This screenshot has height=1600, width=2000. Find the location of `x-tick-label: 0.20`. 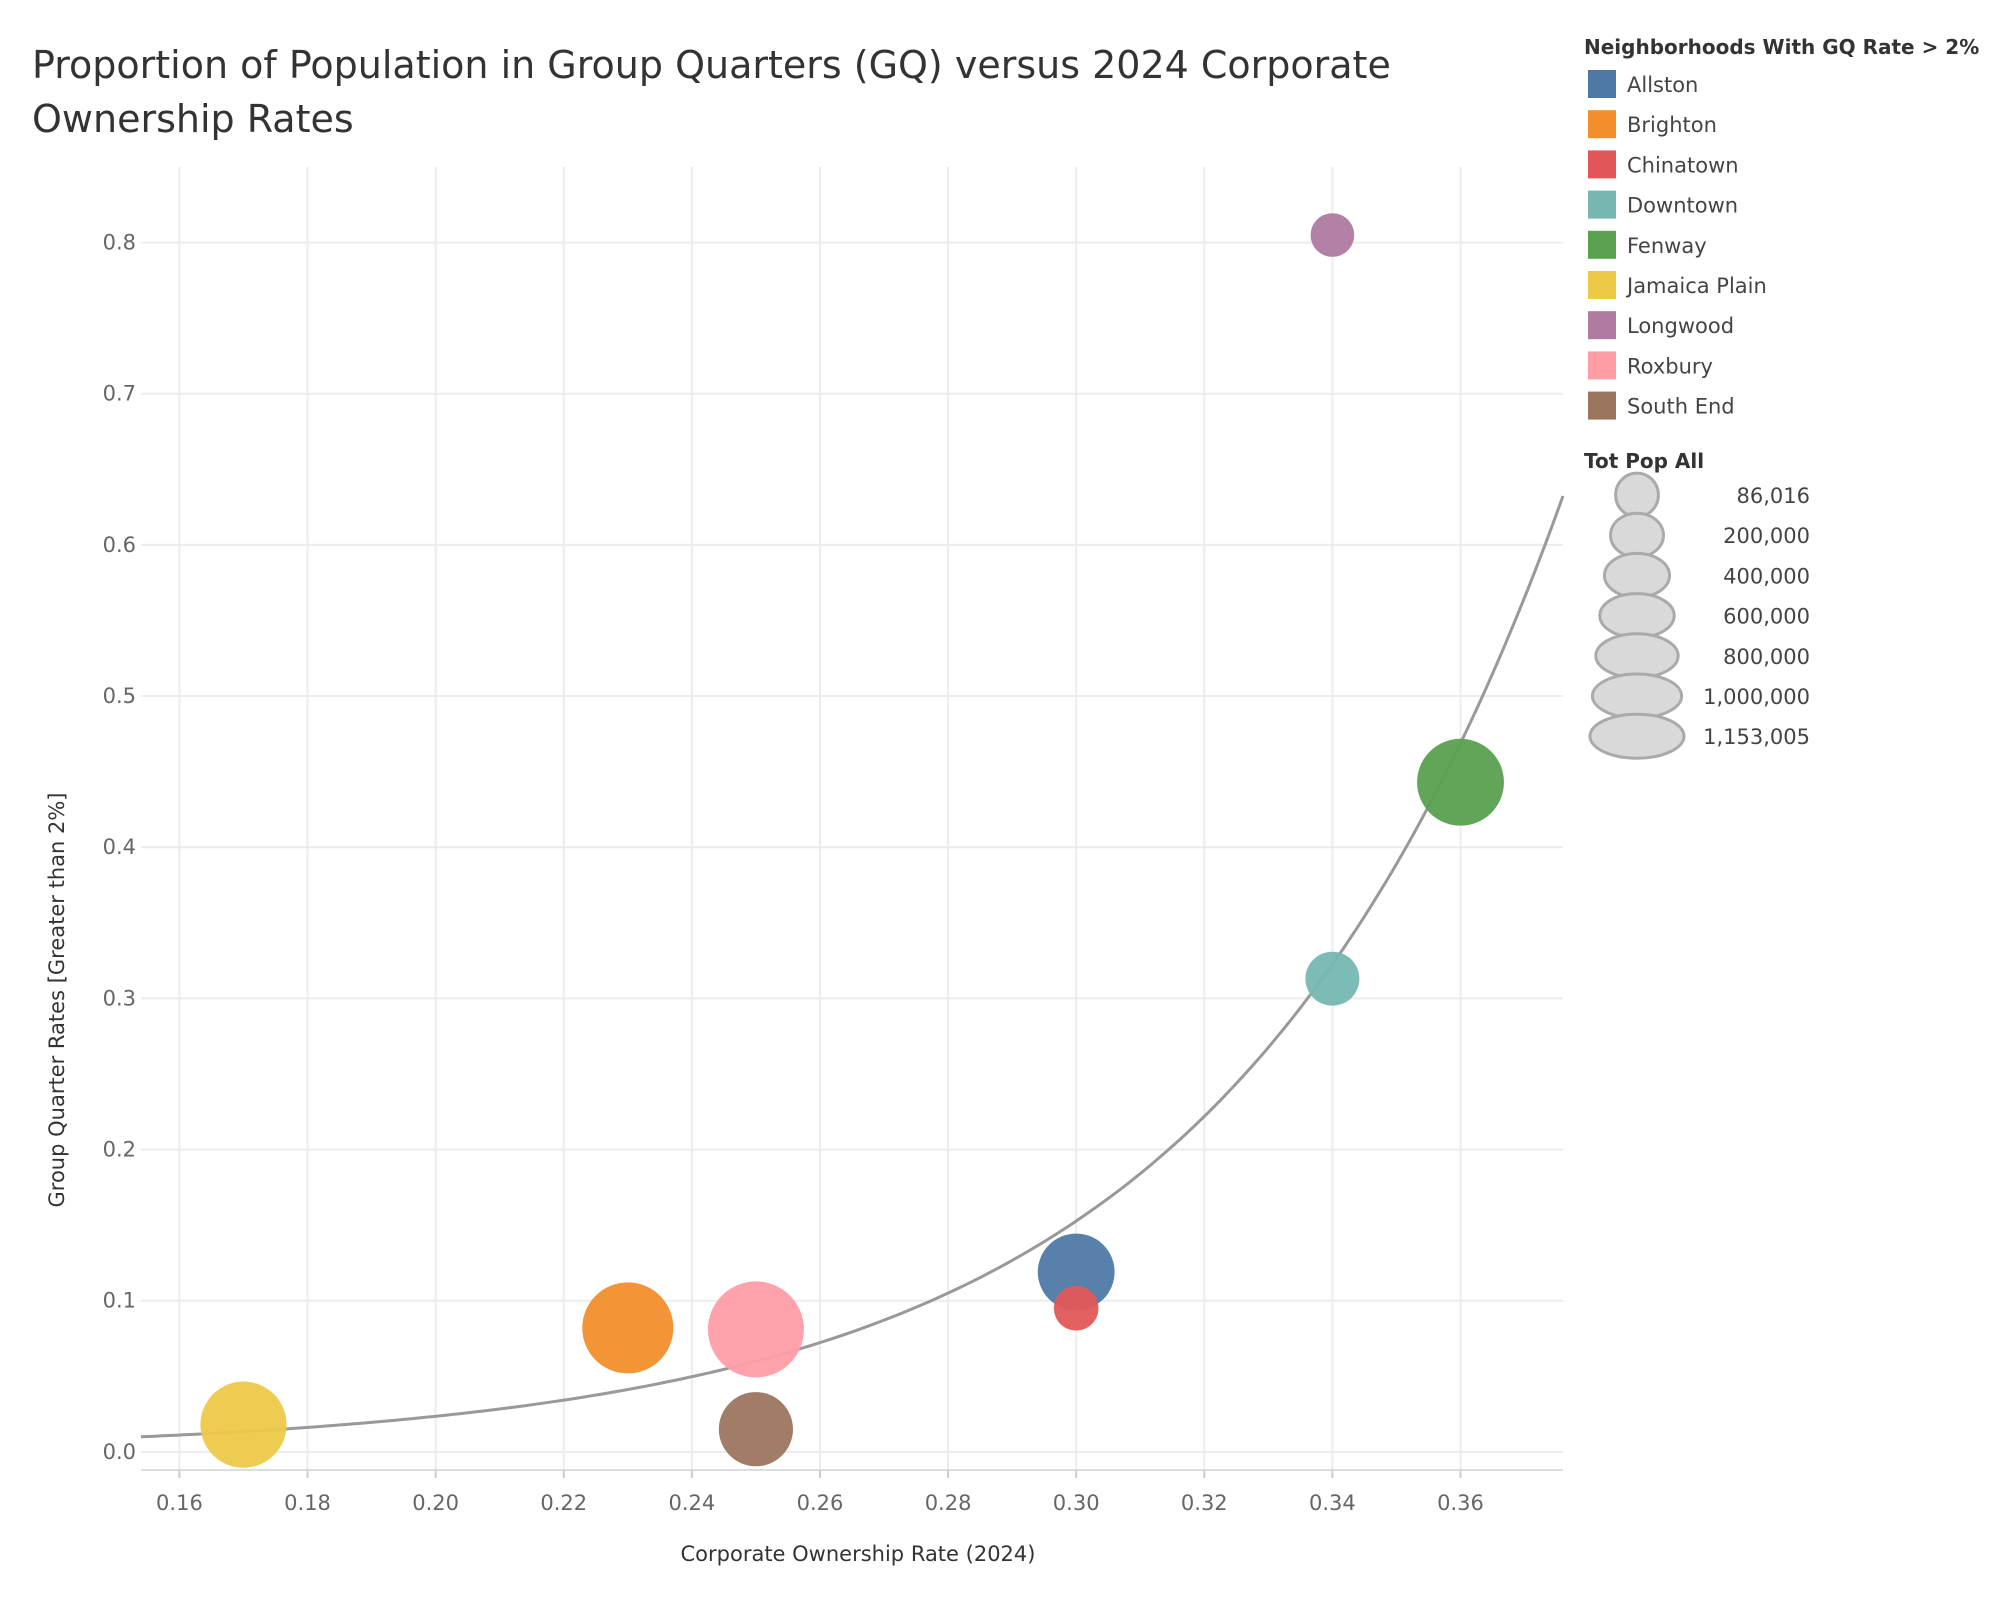

x-tick-label: 0.20 is located at coordinates (435, 1503).